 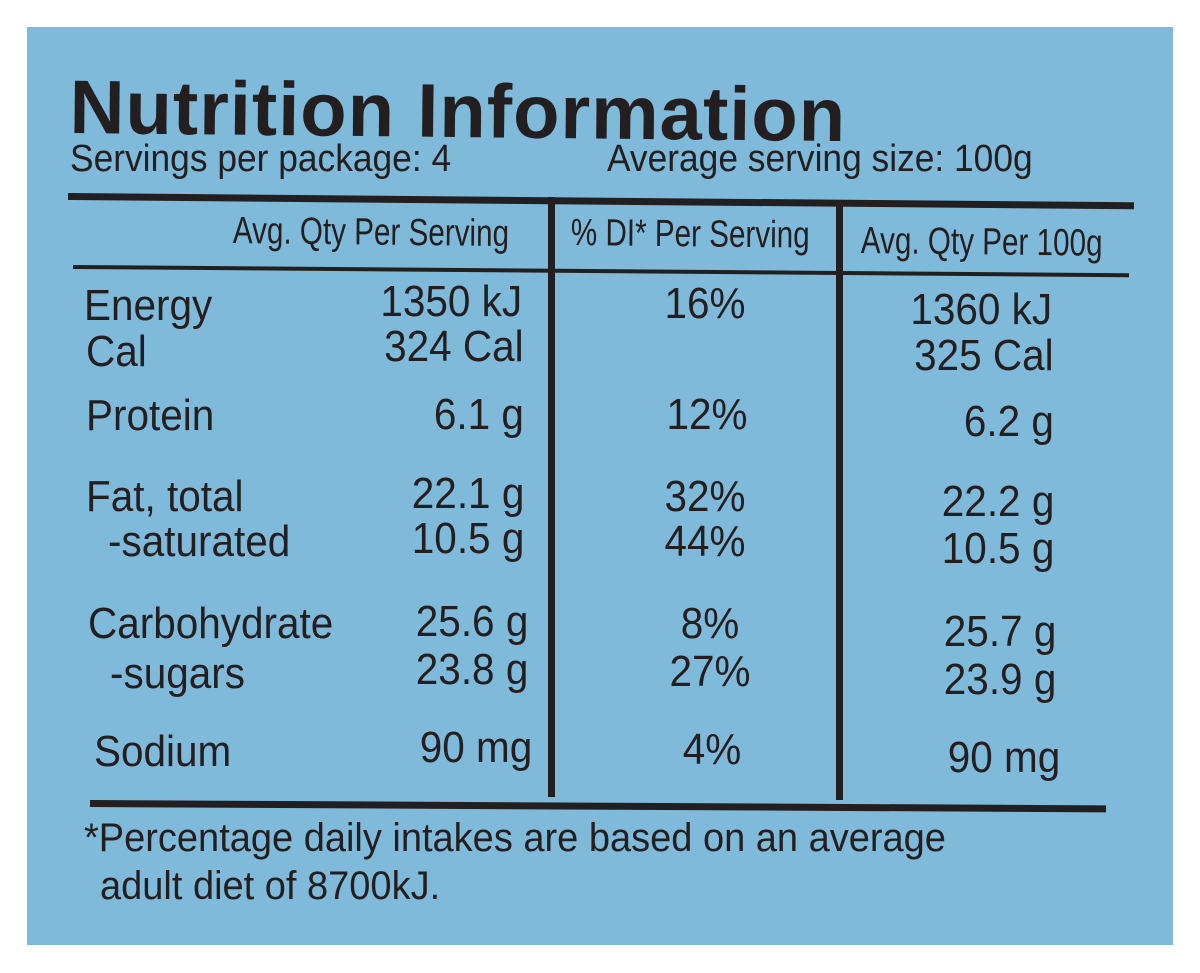 I want to click on row-label-carbohydrate: Carbohydrate, so click(x=211, y=623).